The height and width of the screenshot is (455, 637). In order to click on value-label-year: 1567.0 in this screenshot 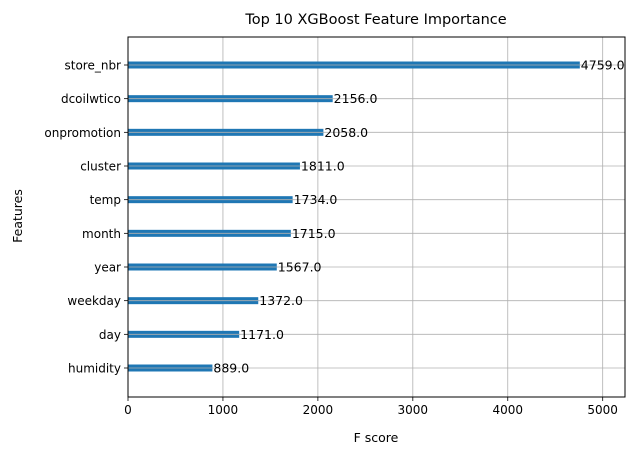, I will do `click(300, 267)`.